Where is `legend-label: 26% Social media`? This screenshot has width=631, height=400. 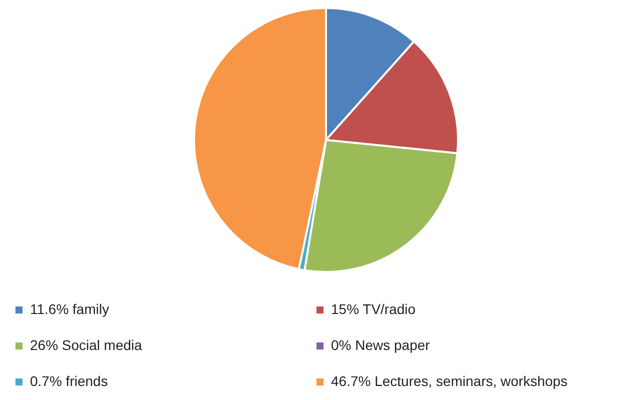
legend-label: 26% Social media is located at coordinates (86, 345).